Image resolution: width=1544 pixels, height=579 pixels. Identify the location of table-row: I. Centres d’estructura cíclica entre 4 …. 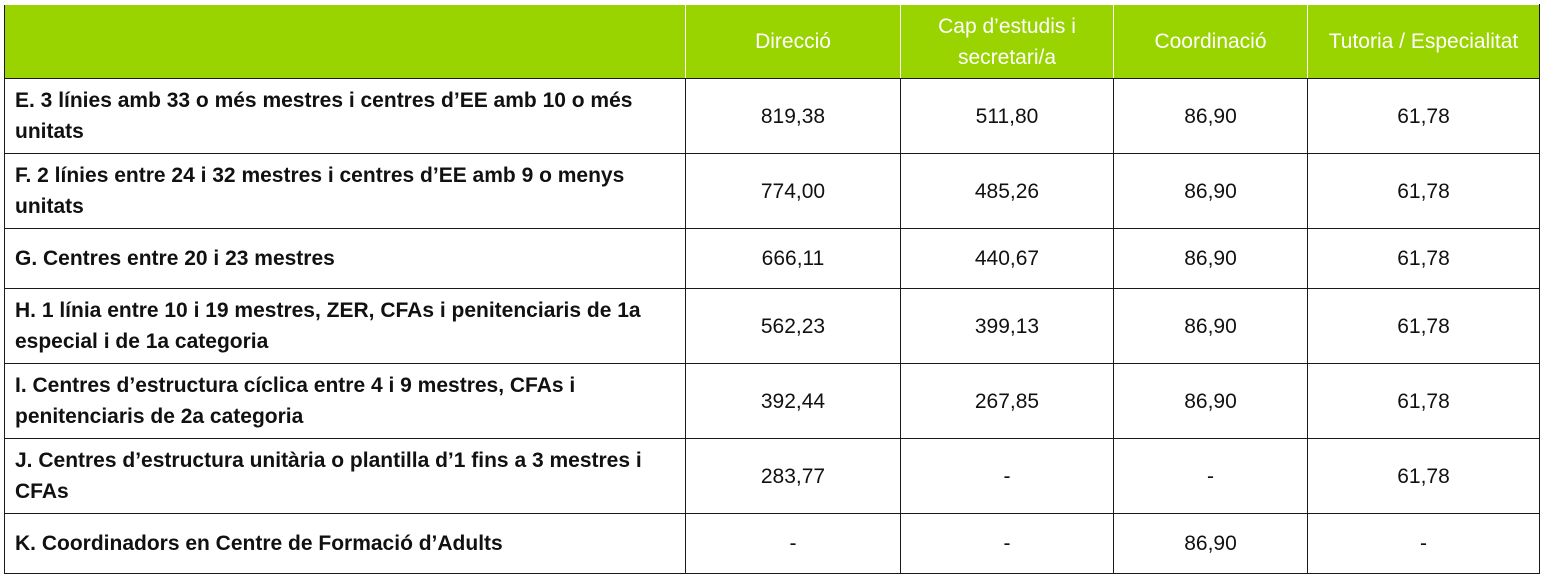
(772, 401).